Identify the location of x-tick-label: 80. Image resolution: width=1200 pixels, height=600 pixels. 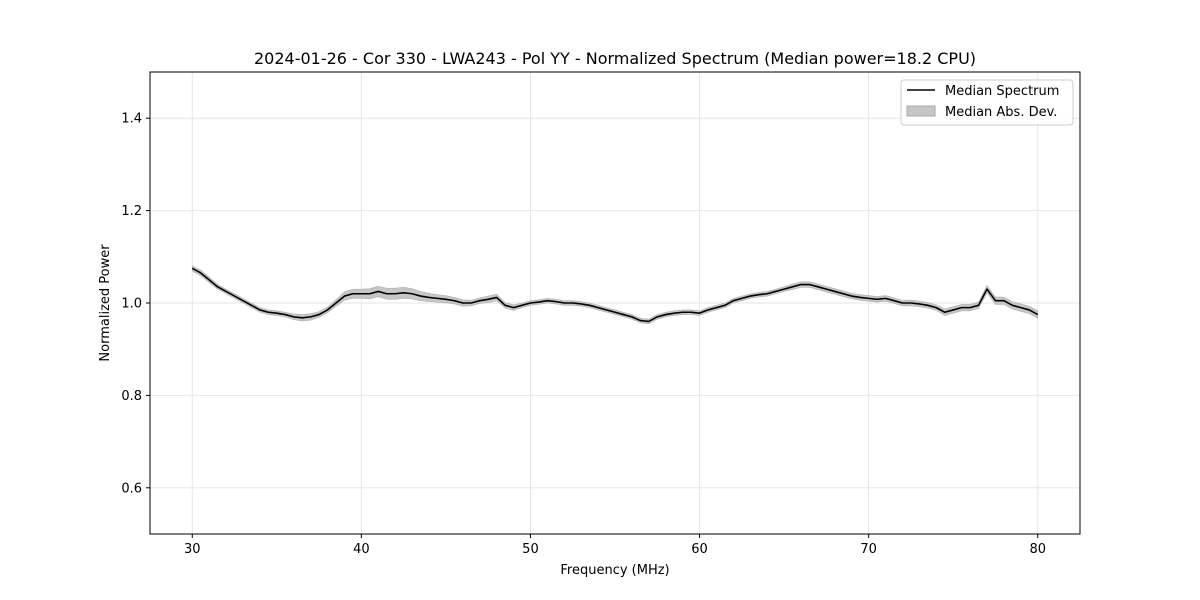
(1037, 549).